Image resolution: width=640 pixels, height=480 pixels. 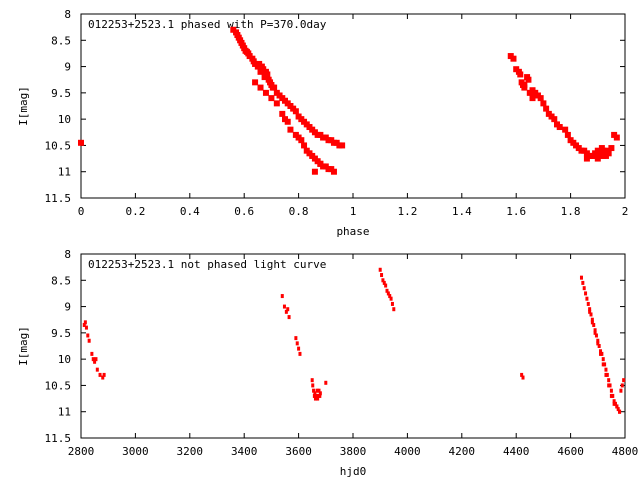 I want to click on x-tick-label: 3800, so click(x=353, y=451).